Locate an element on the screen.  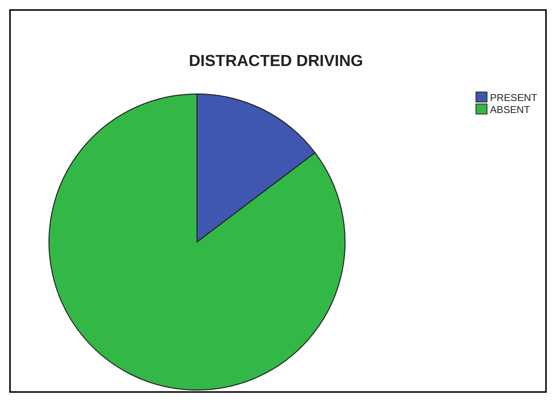
legend-label: PRESENT is located at coordinates (514, 98).